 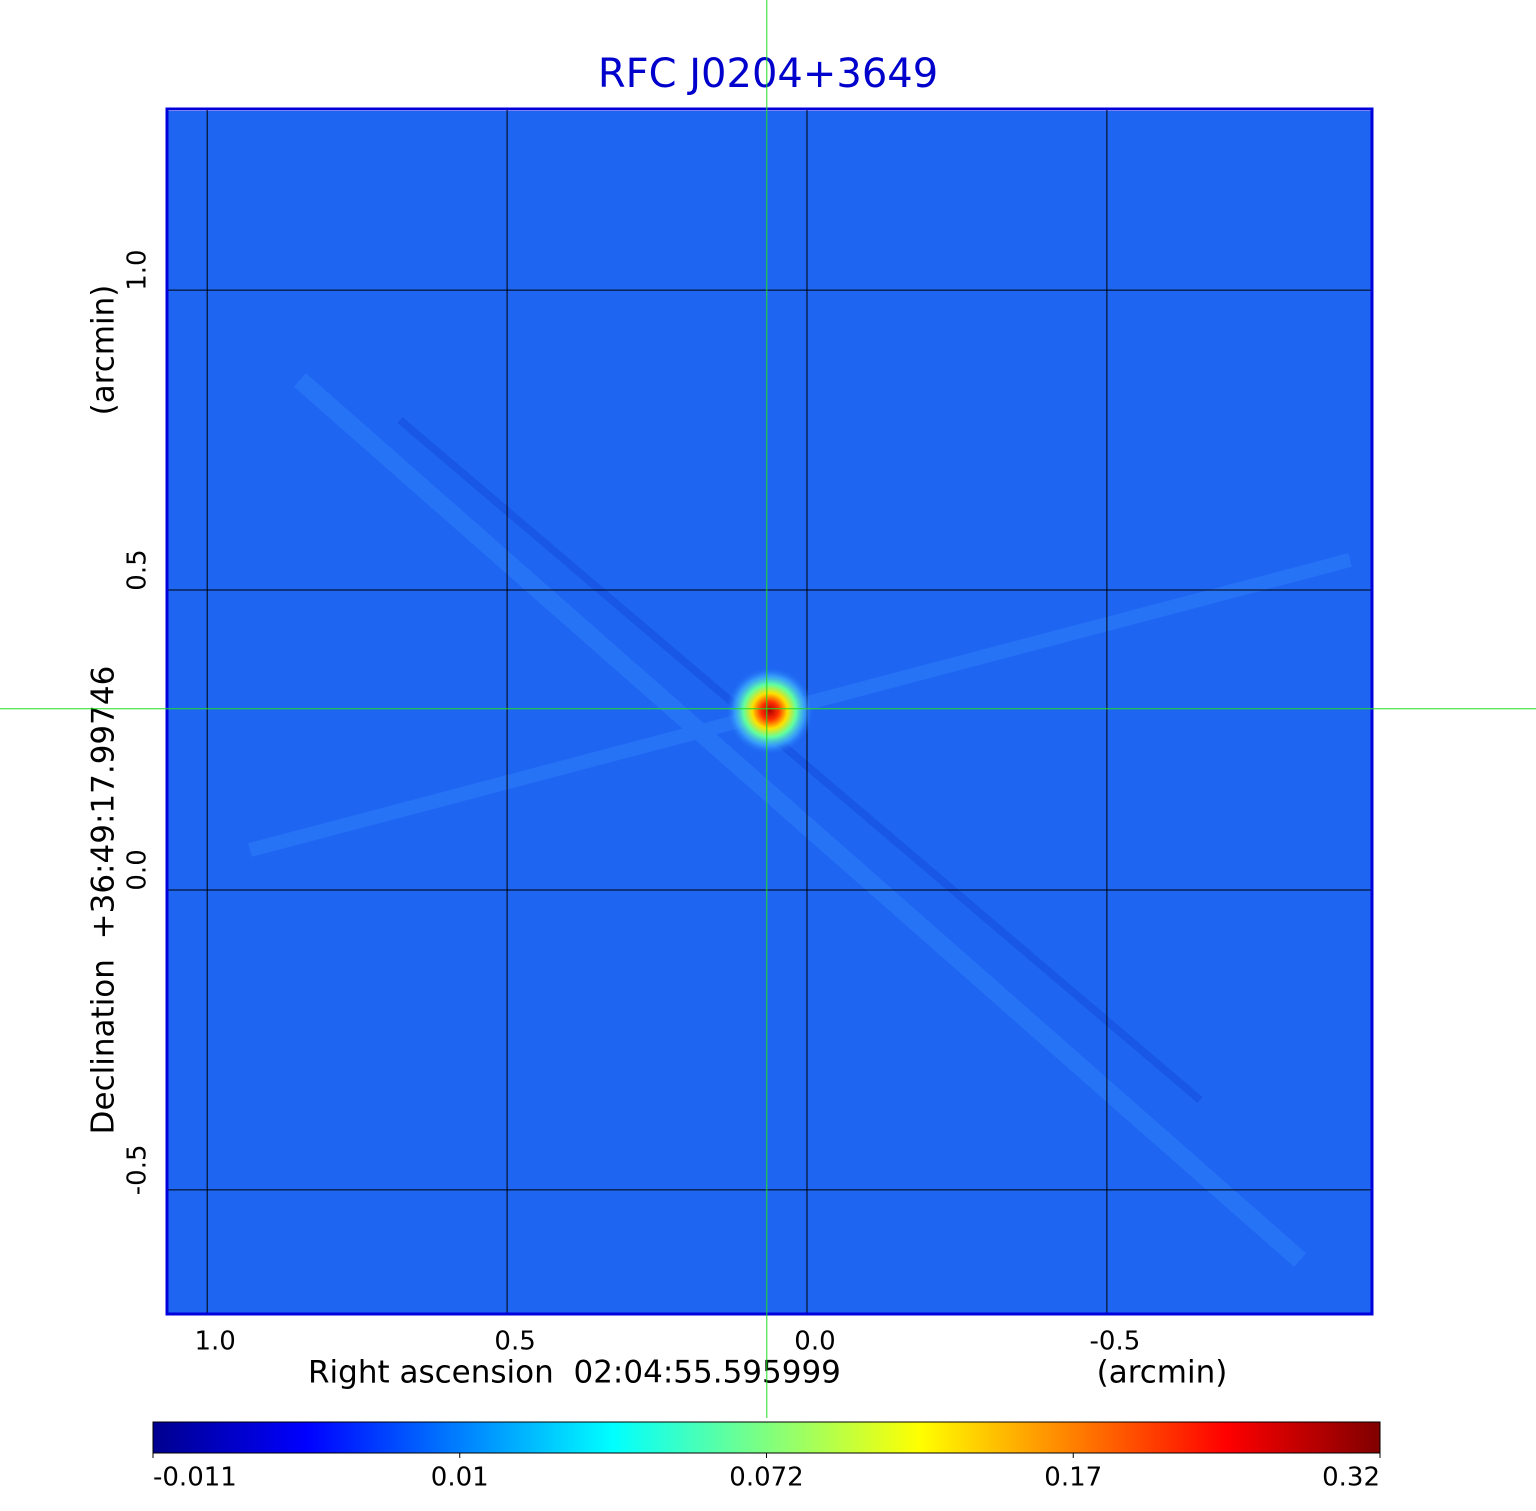 What do you see at coordinates (104, 350) in the screenshot?
I see `y-axis-unit: (arcmin)` at bounding box center [104, 350].